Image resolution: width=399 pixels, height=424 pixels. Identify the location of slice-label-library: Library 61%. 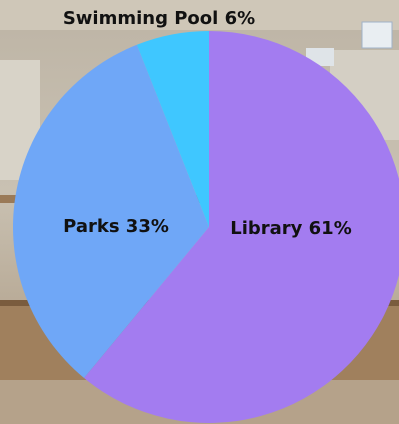
(291, 228).